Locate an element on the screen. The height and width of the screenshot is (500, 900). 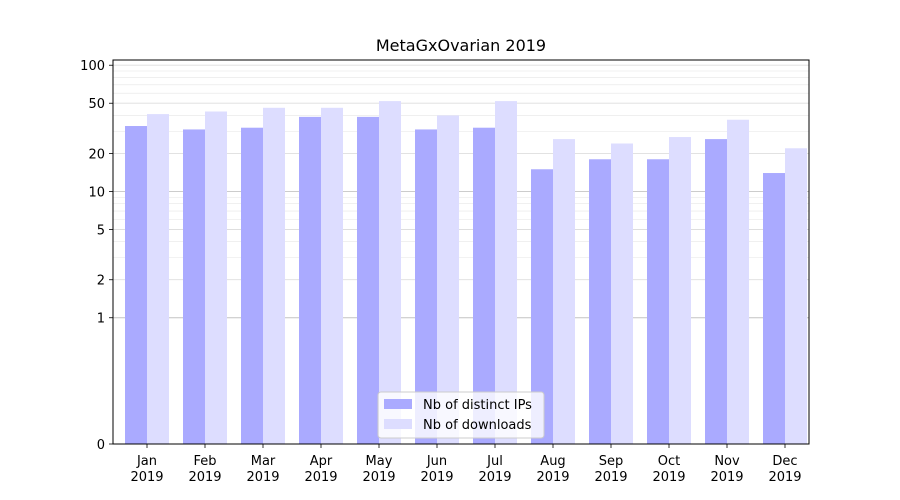
y-tick-label: 50 is located at coordinates (96, 104).